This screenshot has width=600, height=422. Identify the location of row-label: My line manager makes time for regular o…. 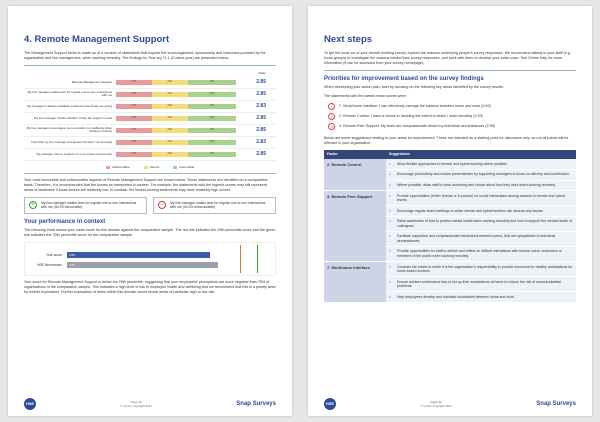
(69, 93).